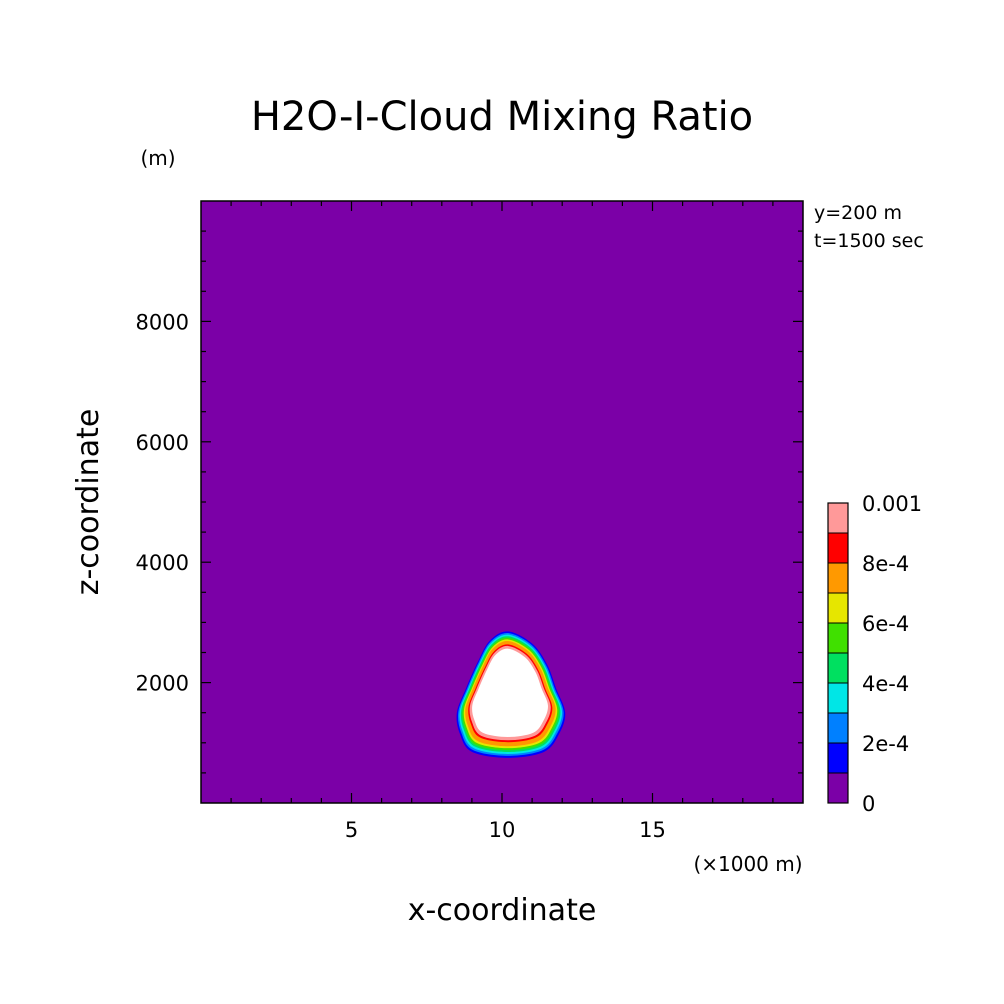  What do you see at coordinates (747, 864) in the screenshot?
I see `x-unit-note: (×1000 m)` at bounding box center [747, 864].